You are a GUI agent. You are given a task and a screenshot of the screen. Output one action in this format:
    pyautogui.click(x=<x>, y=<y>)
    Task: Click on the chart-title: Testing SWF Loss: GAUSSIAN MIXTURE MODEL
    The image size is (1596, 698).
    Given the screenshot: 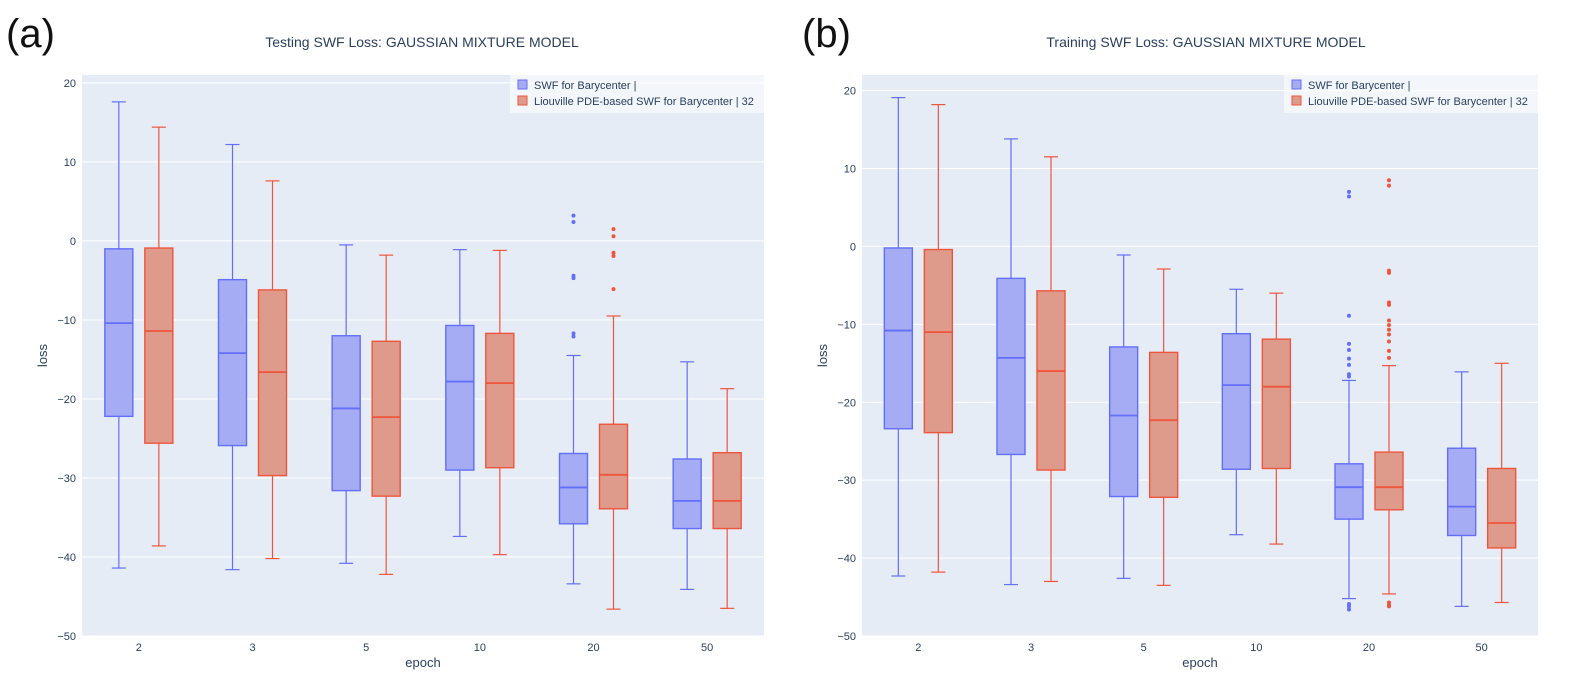 What is the action you would take?
    pyautogui.click(x=422, y=42)
    